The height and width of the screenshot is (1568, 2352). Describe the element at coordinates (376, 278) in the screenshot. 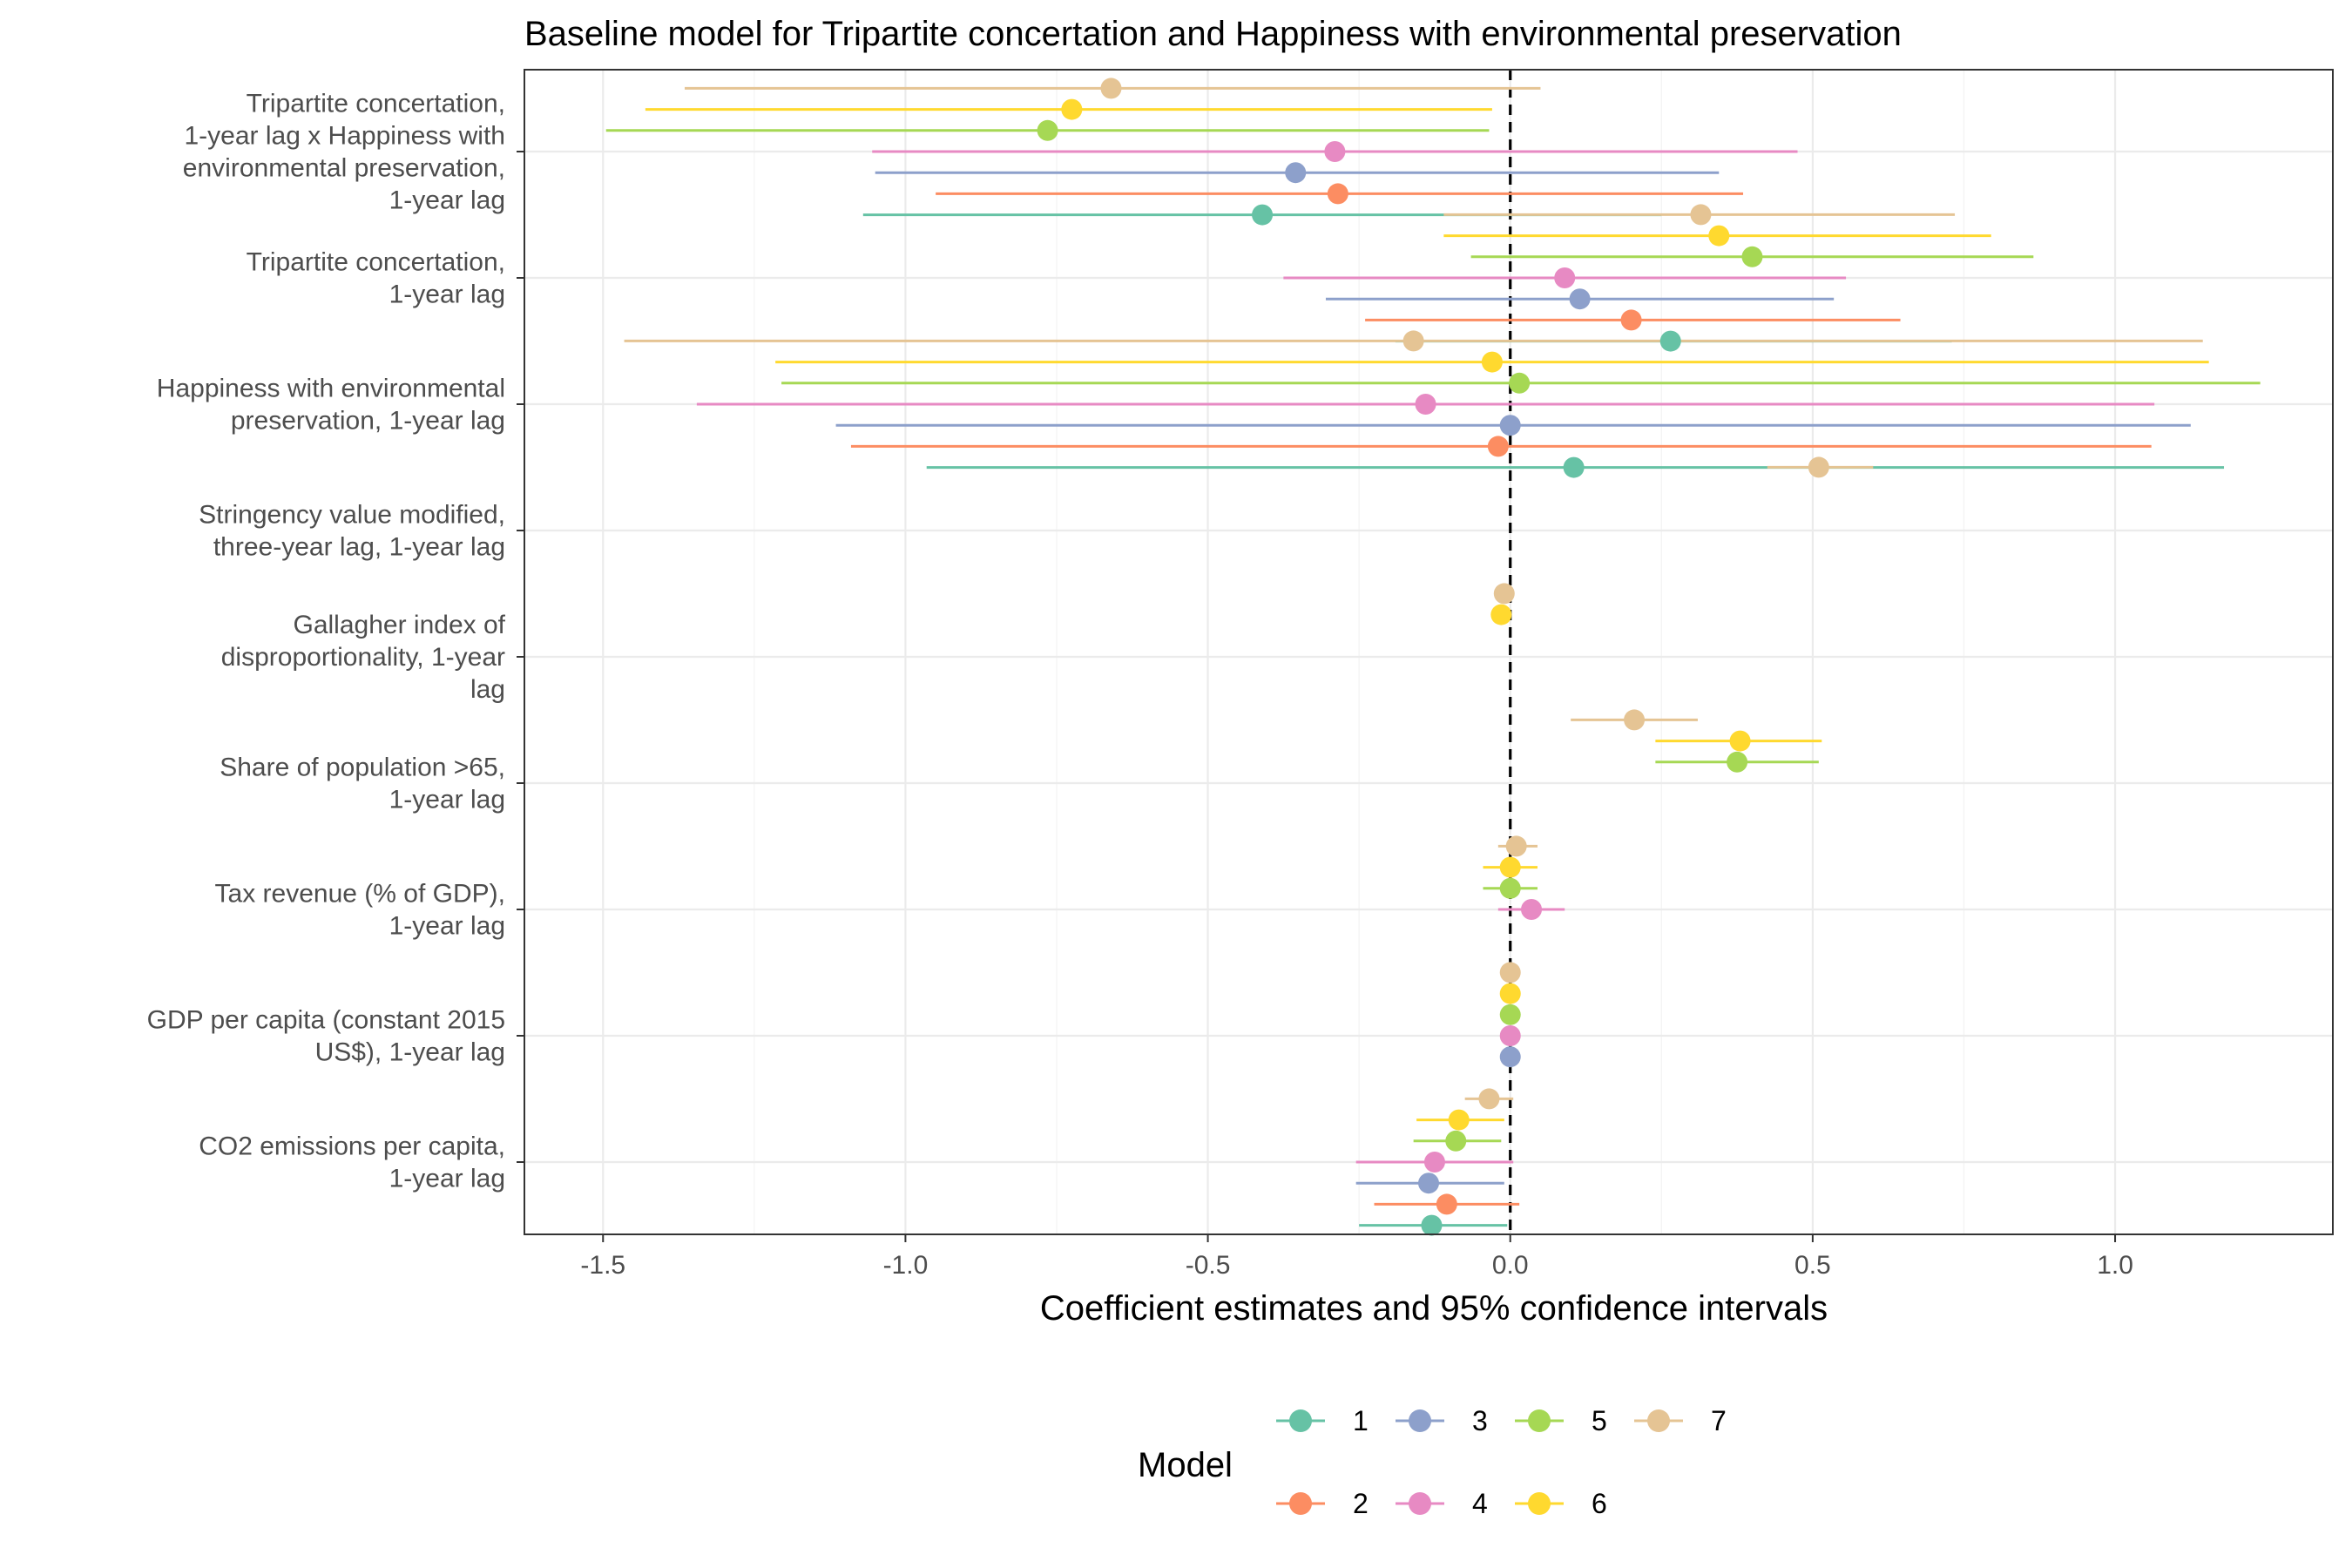

I see `y-axis-label-t2: Tripartite concertation, 1-year lag` at that location.